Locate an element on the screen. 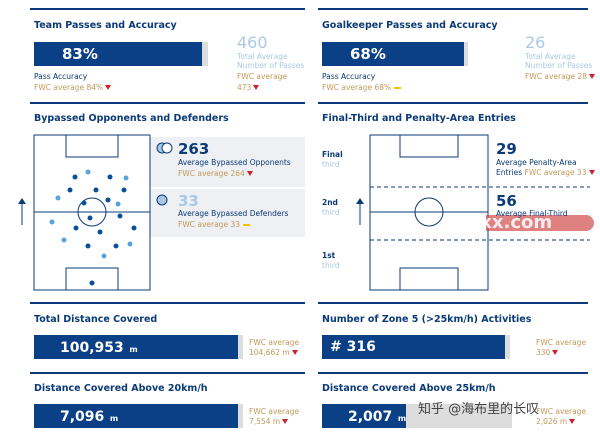 Image resolution: width=600 pixels, height=433 pixels. label: Average Bypassed Defenders is located at coordinates (233, 213).